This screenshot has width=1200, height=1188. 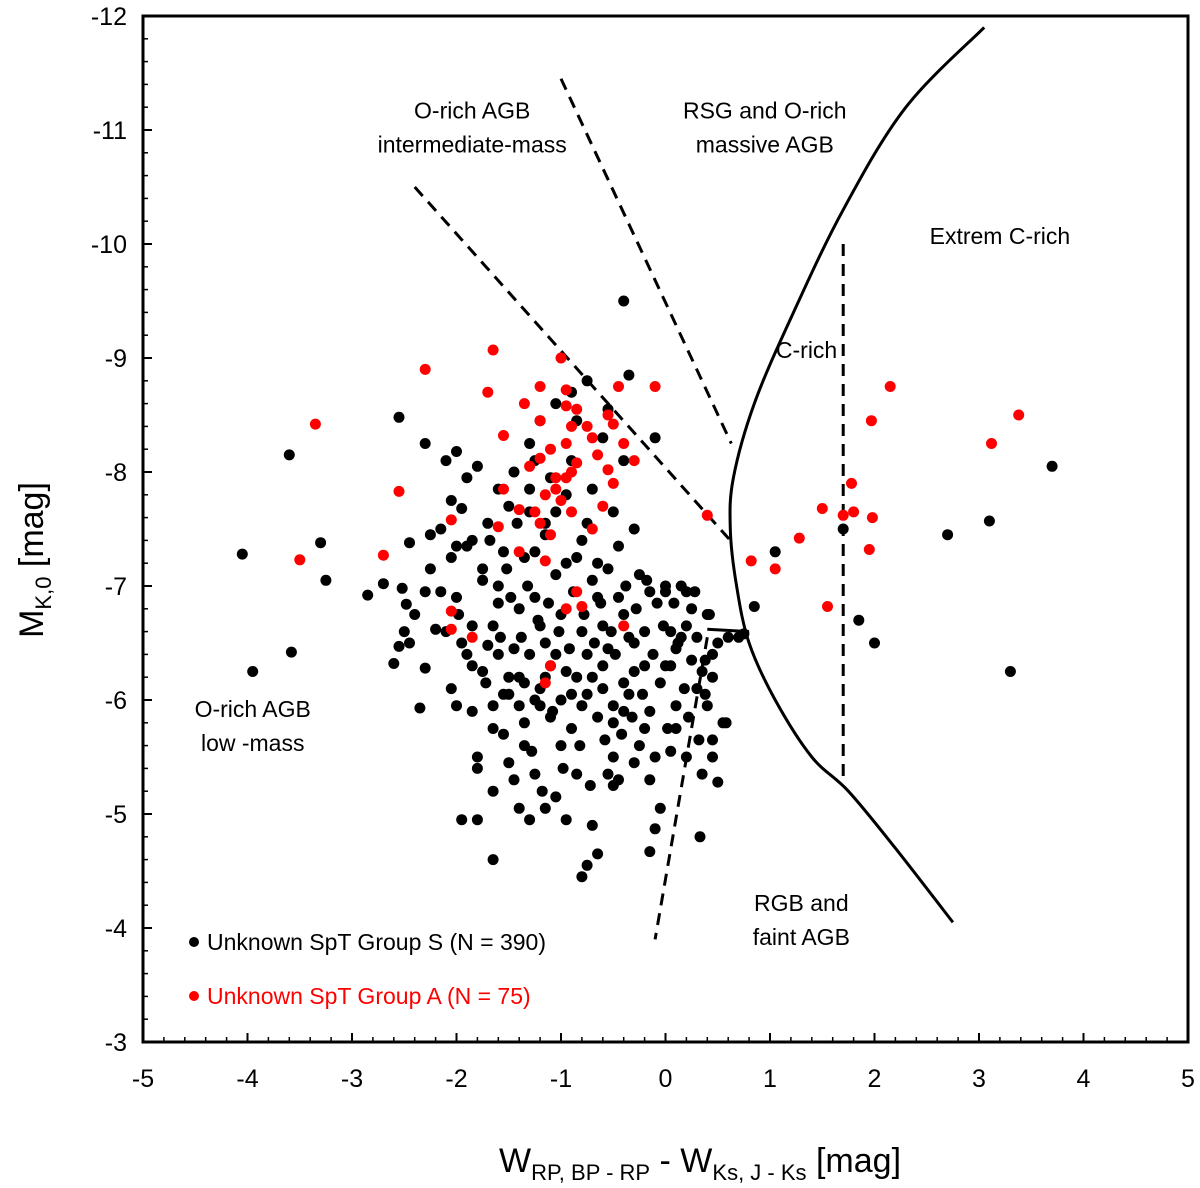 I want to click on region-label-line: massive AGB, so click(x=765, y=145).